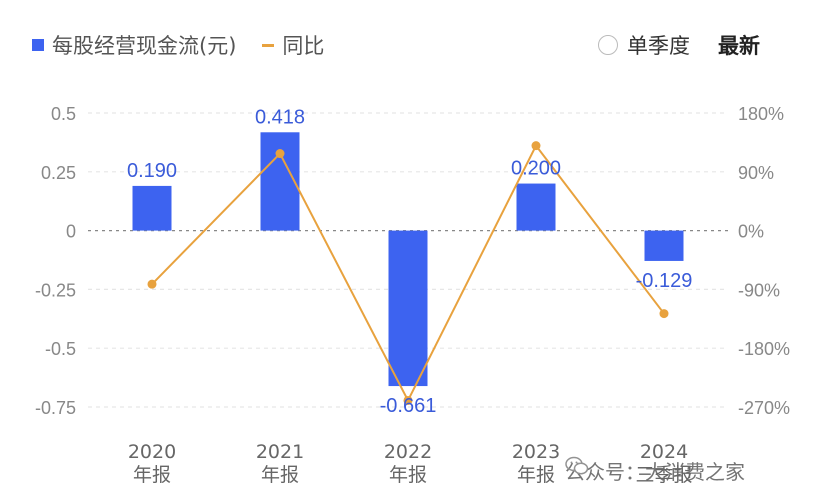  What do you see at coordinates (144, 46) in the screenshot?
I see `legend-bar-label: 每股经营现金流(元)` at bounding box center [144, 46].